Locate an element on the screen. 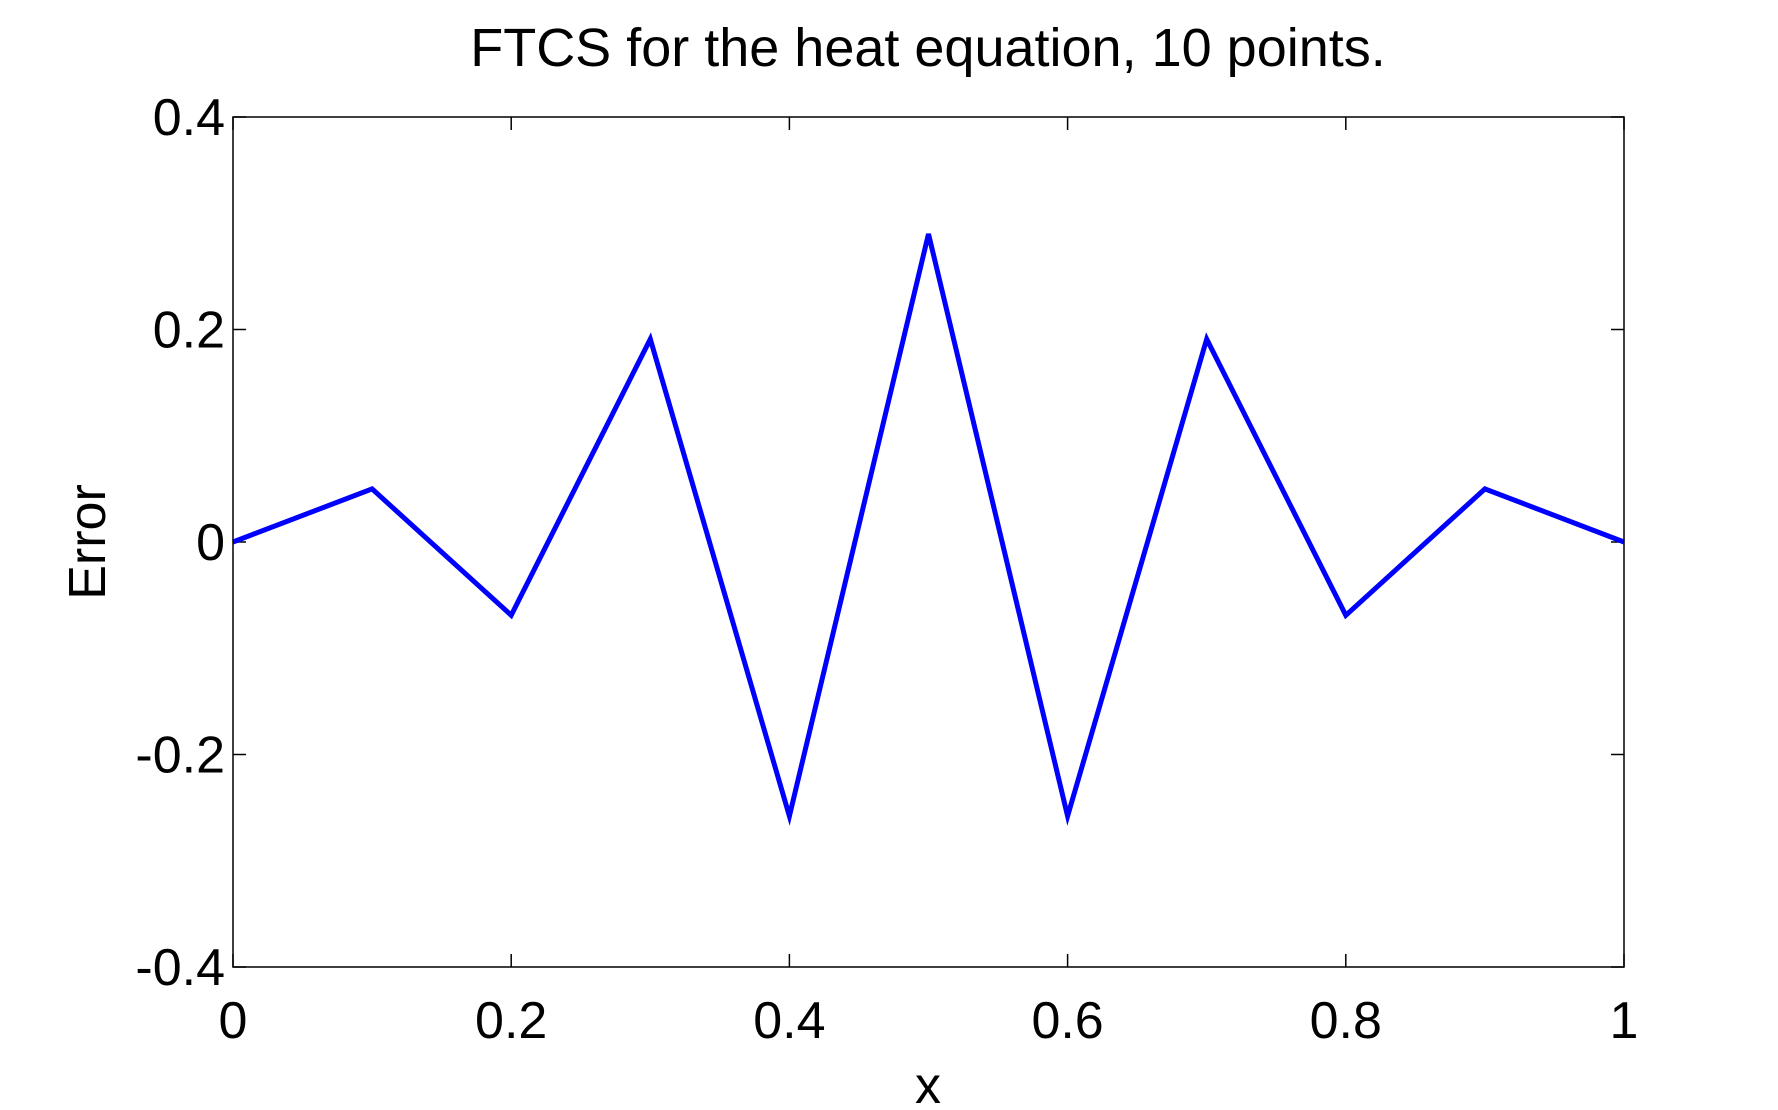  y-tick-label: -0.2 is located at coordinates (180, 756).